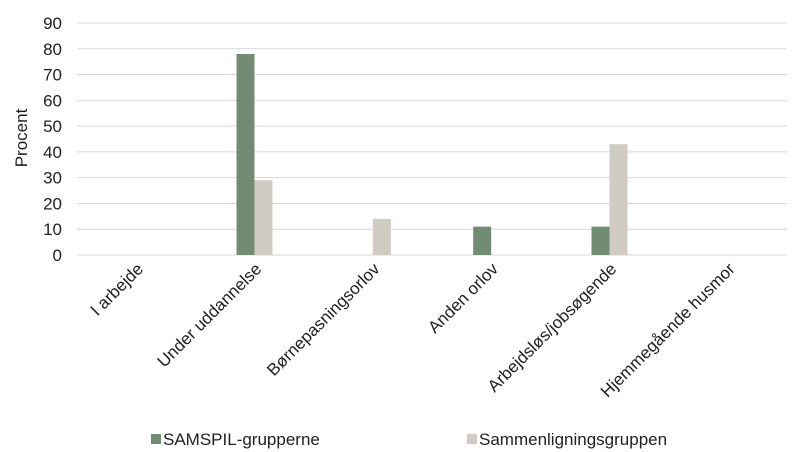 The image size is (809, 452). I want to click on y-tick-label: 90, so click(52, 23).